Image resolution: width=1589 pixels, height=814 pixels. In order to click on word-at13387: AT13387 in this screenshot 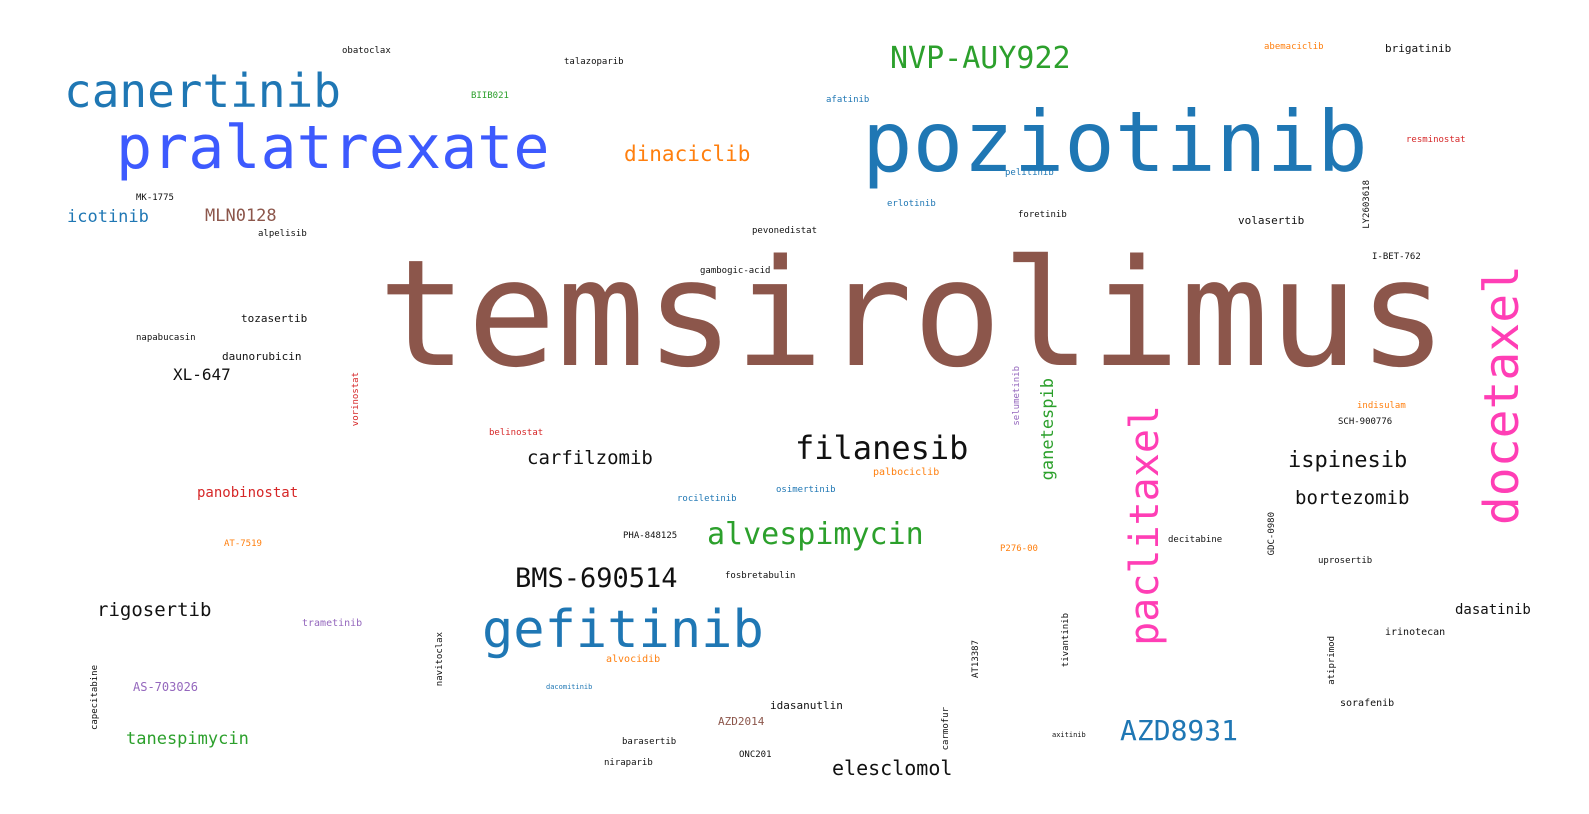, I will do `click(976, 659)`.